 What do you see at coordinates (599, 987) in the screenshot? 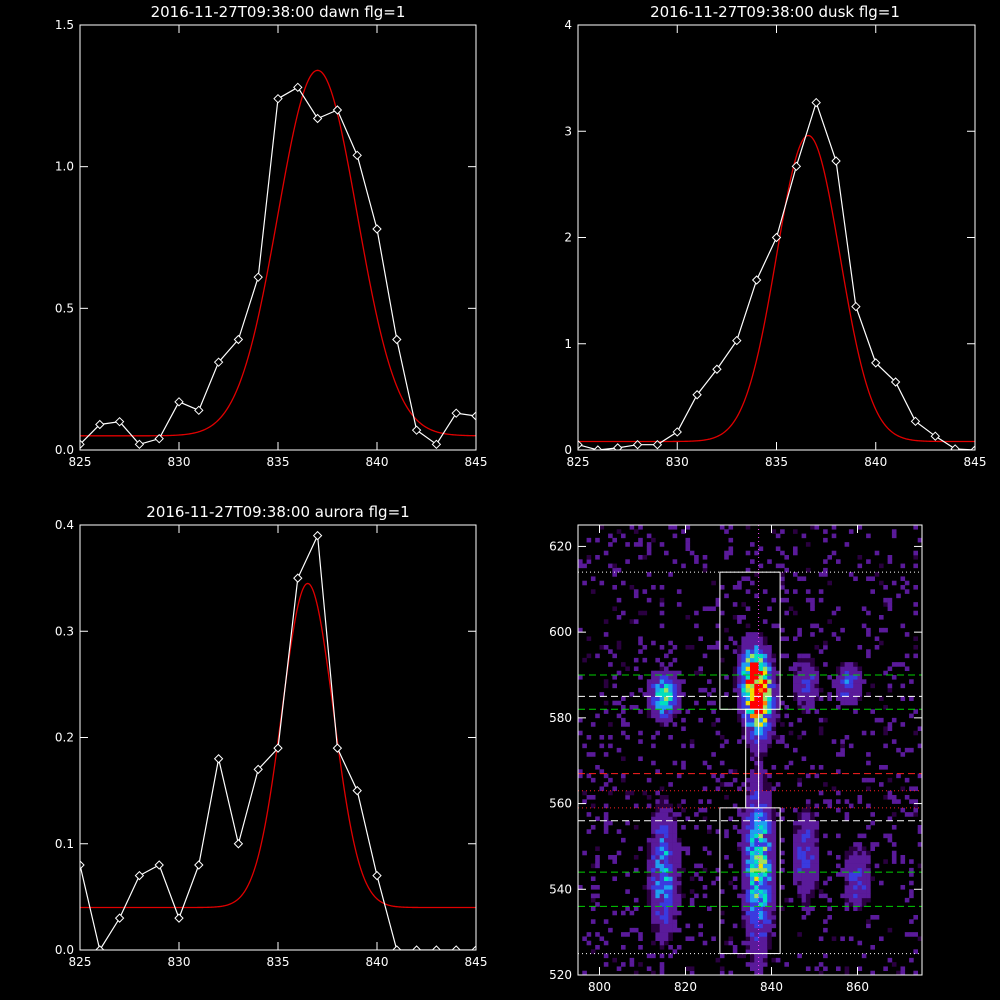
I see `heatmap-x-tick-label: 800` at bounding box center [599, 987].